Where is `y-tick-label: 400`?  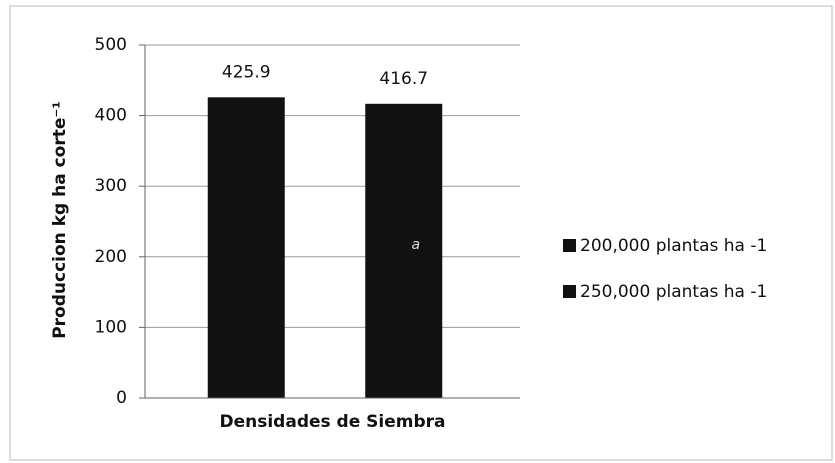
y-tick-label: 400 is located at coordinates (111, 116).